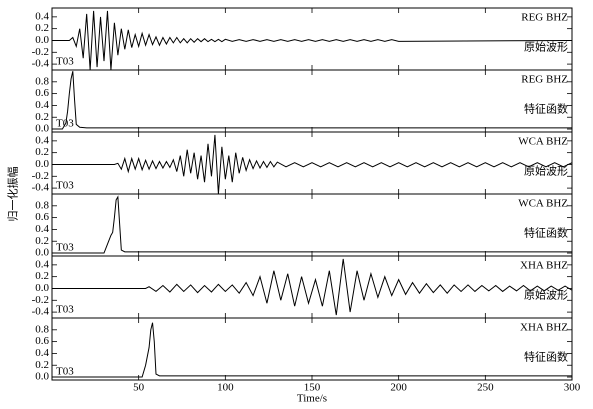 The height and width of the screenshot is (409, 593). I want to click on x-tick-label: 50, so click(139, 388).